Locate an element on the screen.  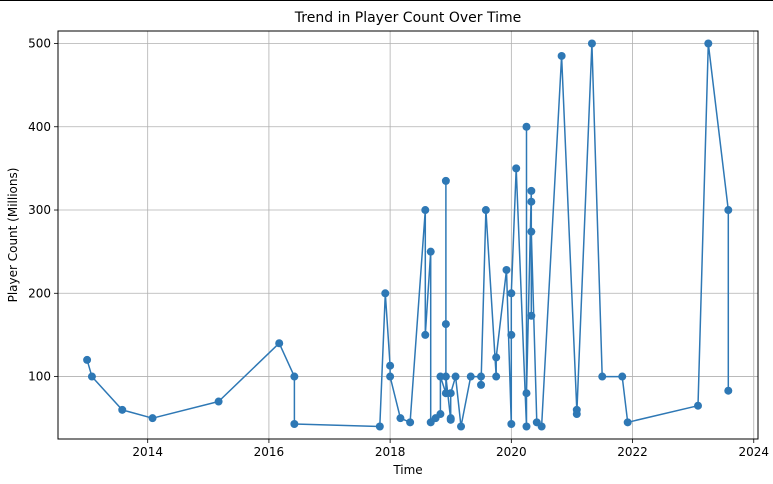
x-tick-label: 2024 is located at coordinates (753, 452).